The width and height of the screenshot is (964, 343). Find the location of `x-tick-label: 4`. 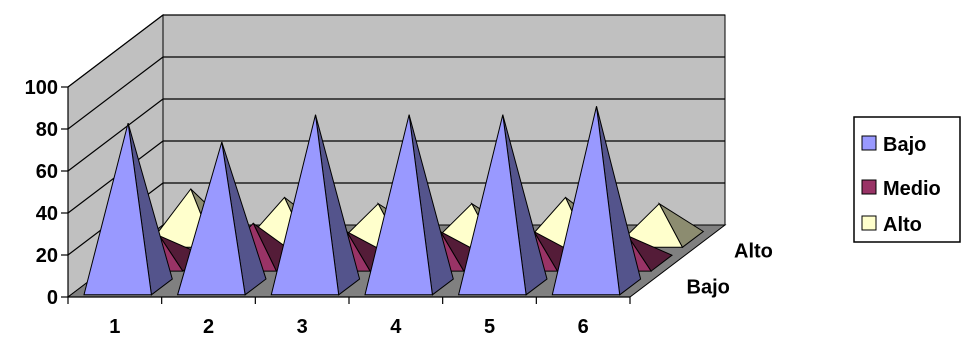

x-tick-label: 4 is located at coordinates (396, 327).